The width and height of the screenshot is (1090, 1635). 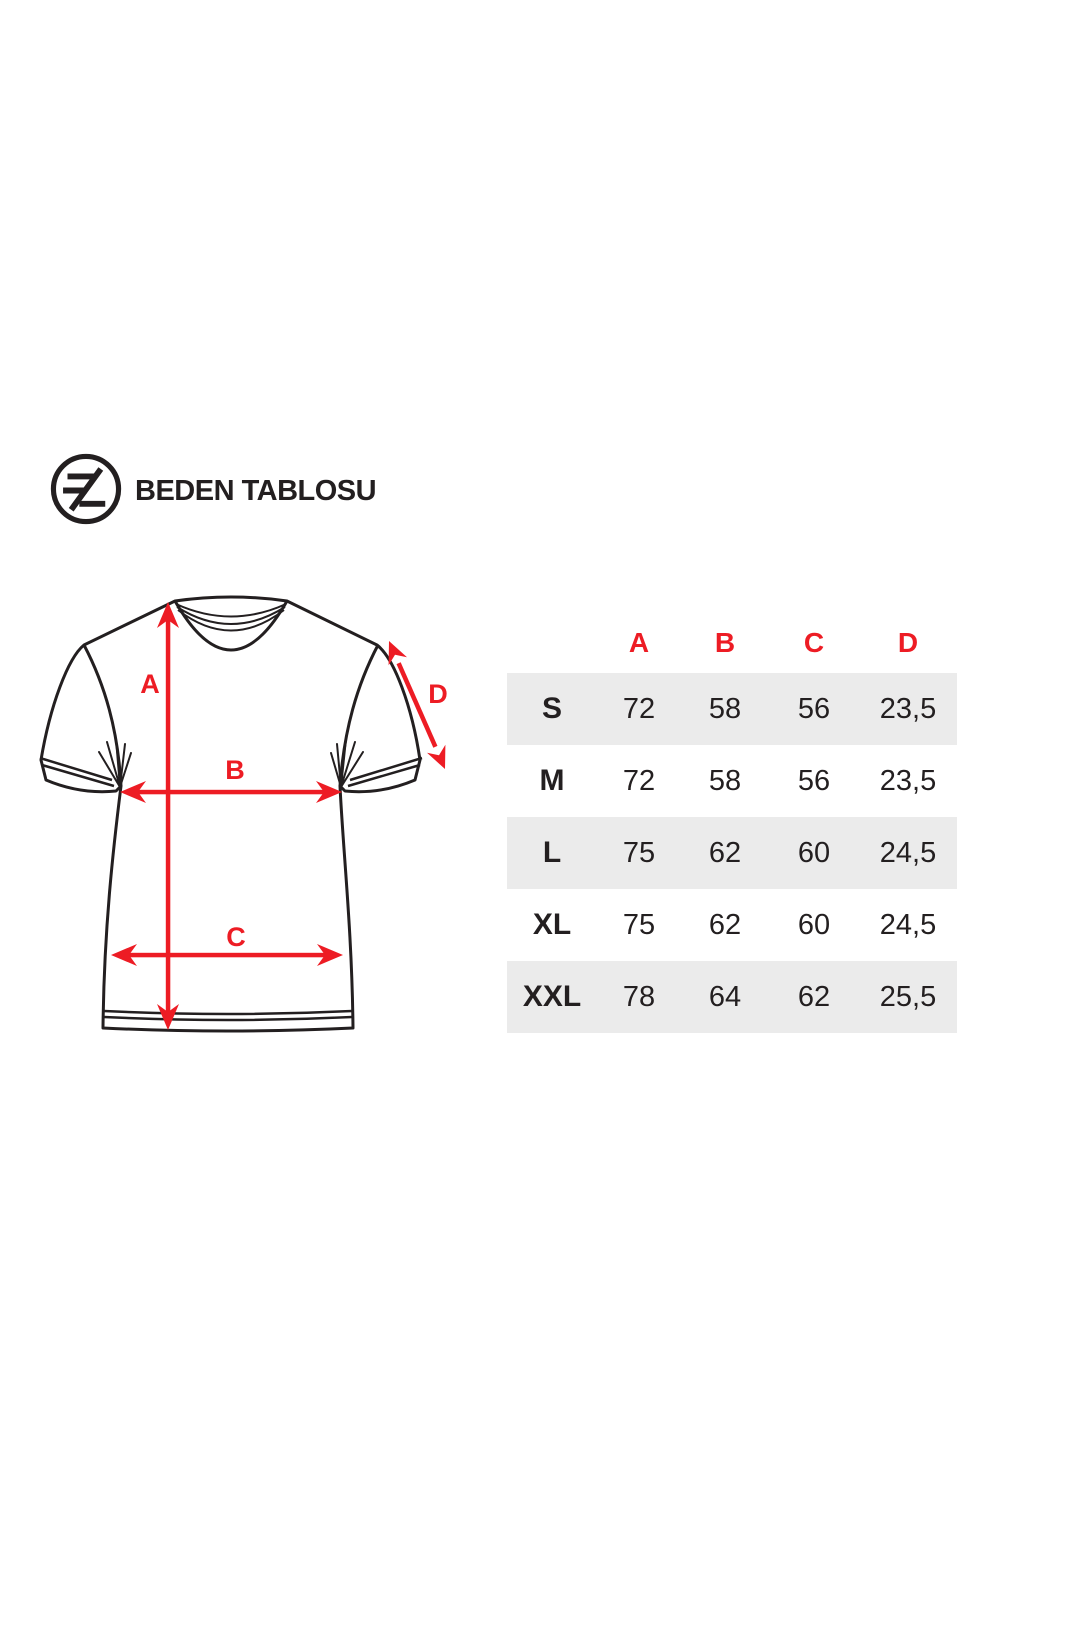 What do you see at coordinates (551, 708) in the screenshot?
I see `size-label: S` at bounding box center [551, 708].